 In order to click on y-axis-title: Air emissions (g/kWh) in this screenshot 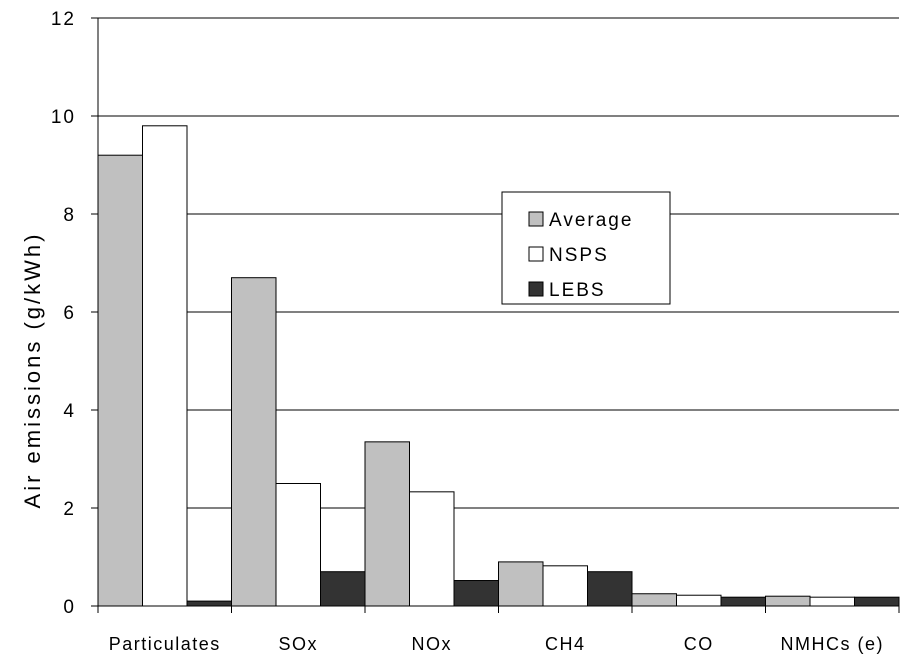, I will do `click(32, 370)`.